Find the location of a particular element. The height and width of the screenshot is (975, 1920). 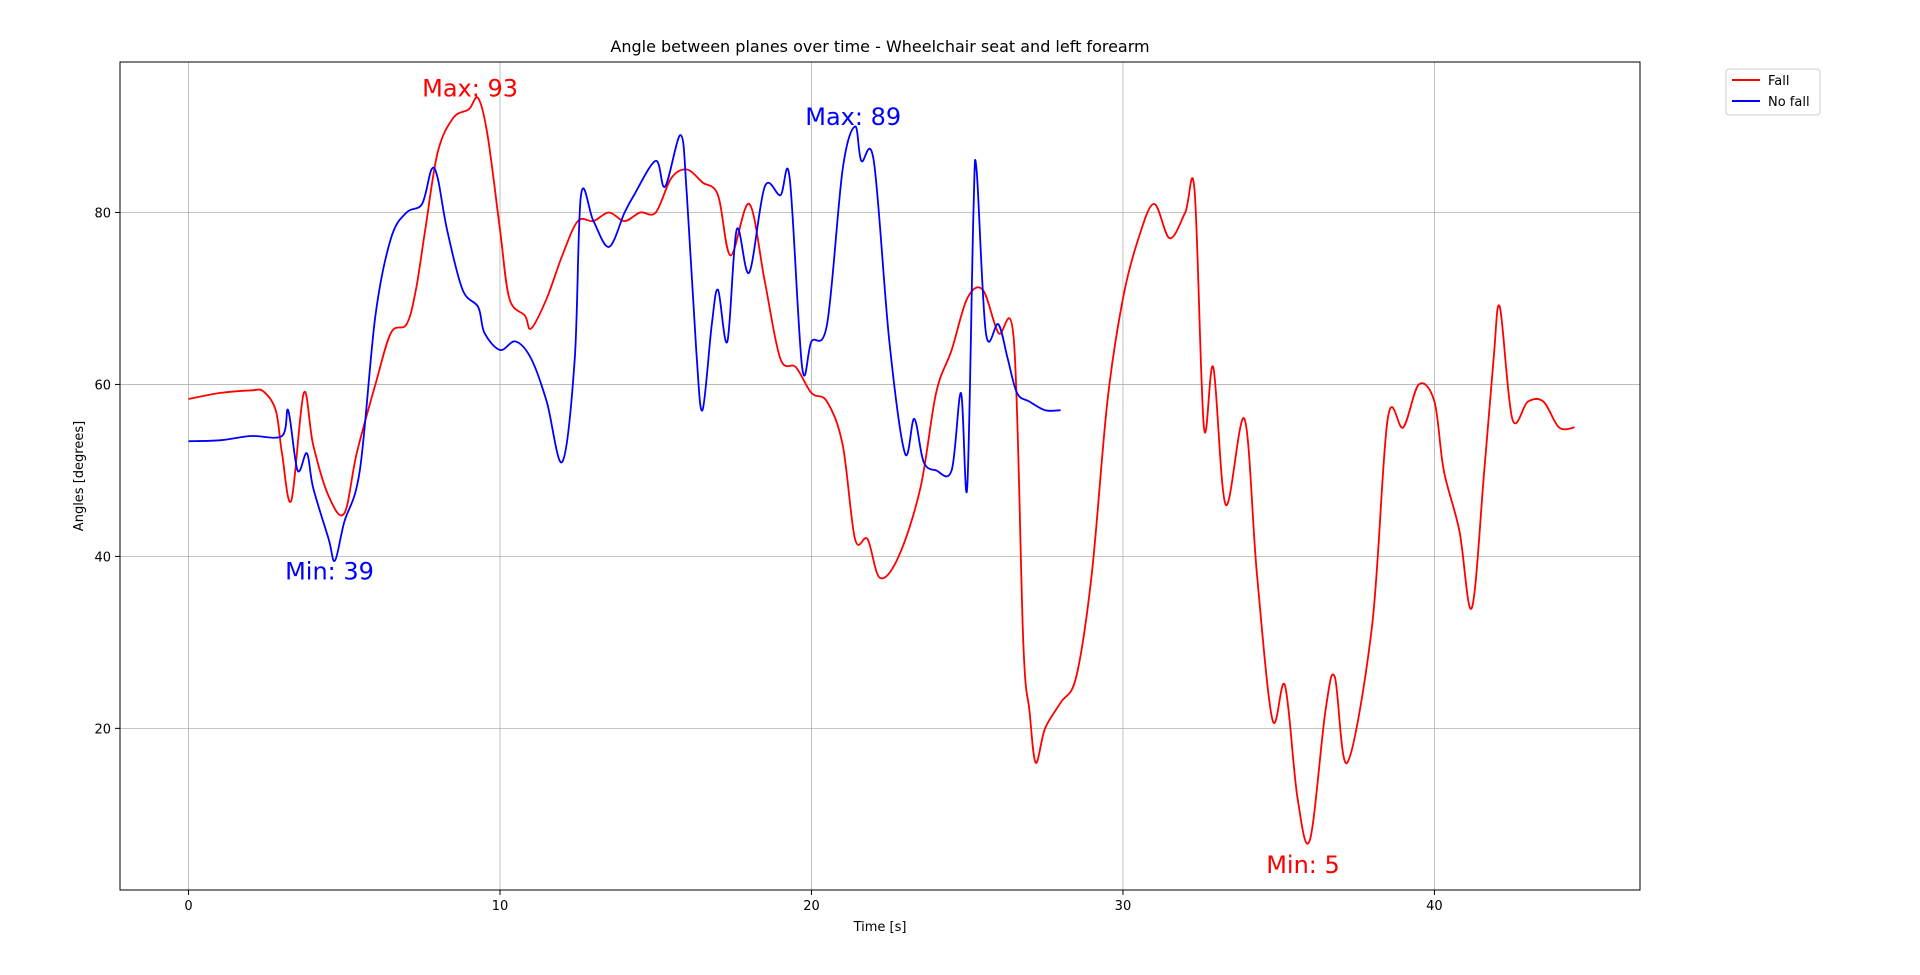

annotation-label: Min: 5 is located at coordinates (1303, 865).